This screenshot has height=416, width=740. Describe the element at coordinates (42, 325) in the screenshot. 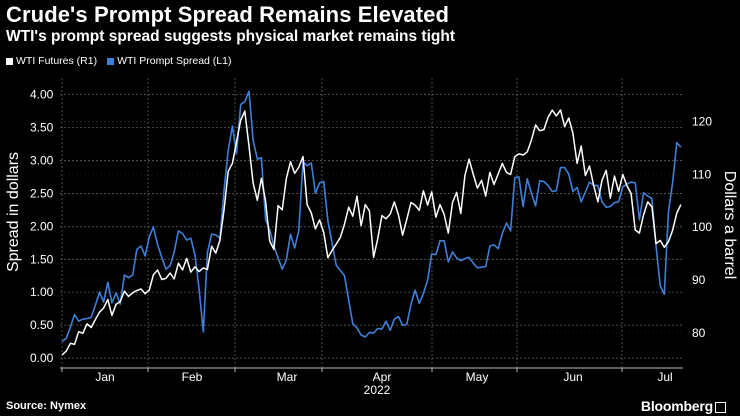

I see `left-tick-label: 0.50` at that location.